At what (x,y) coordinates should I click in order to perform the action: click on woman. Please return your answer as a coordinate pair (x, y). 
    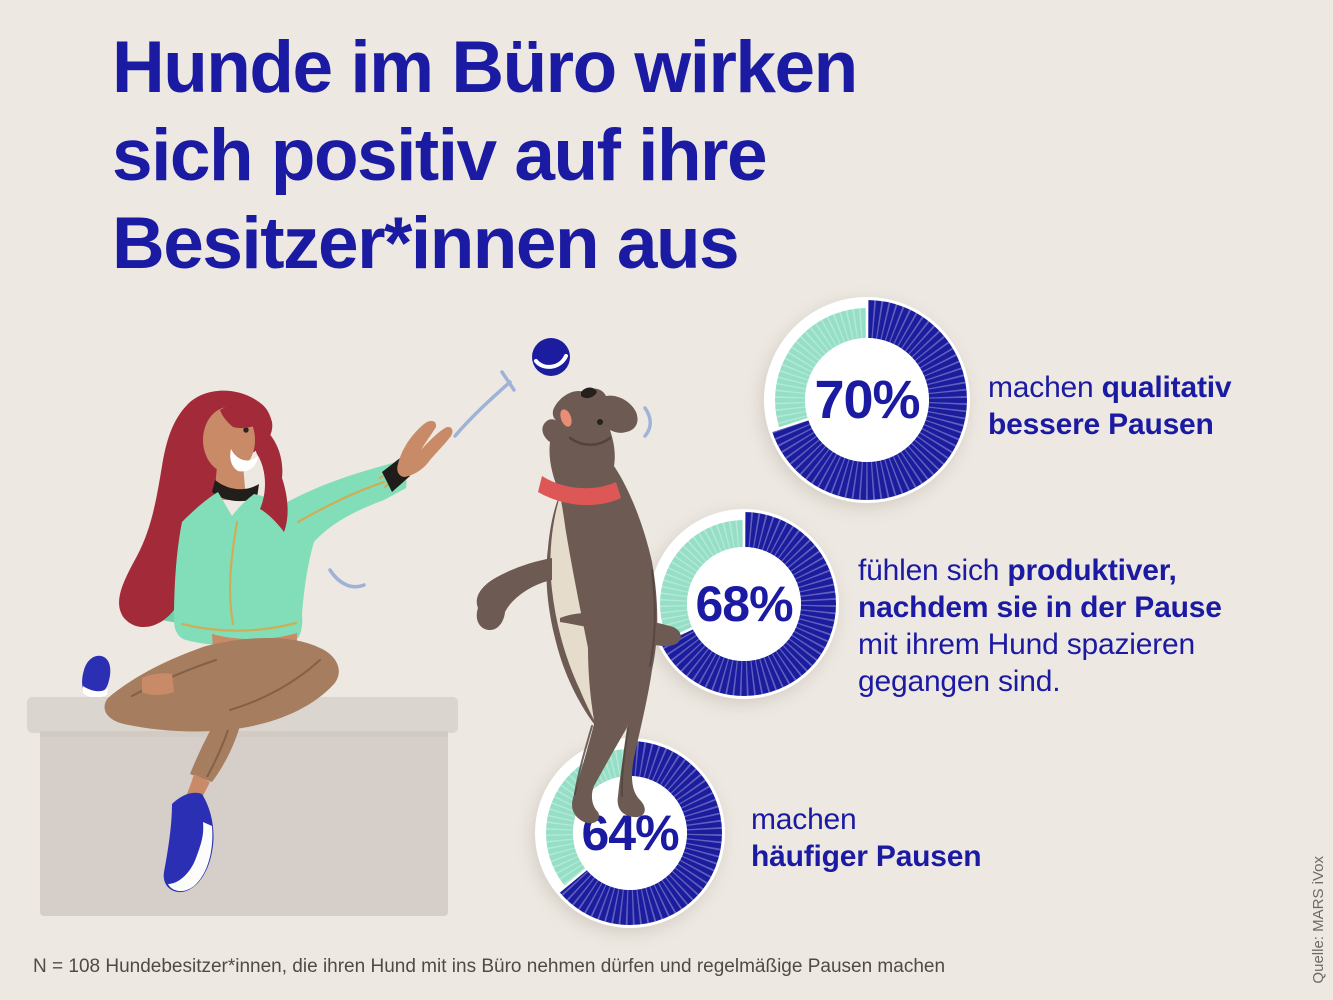
    Looking at the image, I should click on (278, 641).